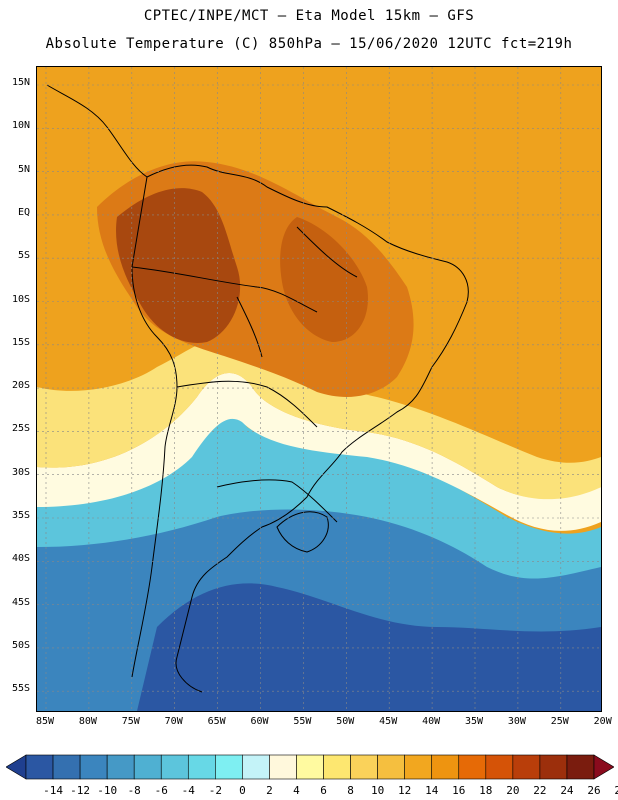 Image resolution: width=618 pixels, height=800 pixels. What do you see at coordinates (20, 689) in the screenshot?
I see `lat-tick-label: 55S` at bounding box center [20, 689].